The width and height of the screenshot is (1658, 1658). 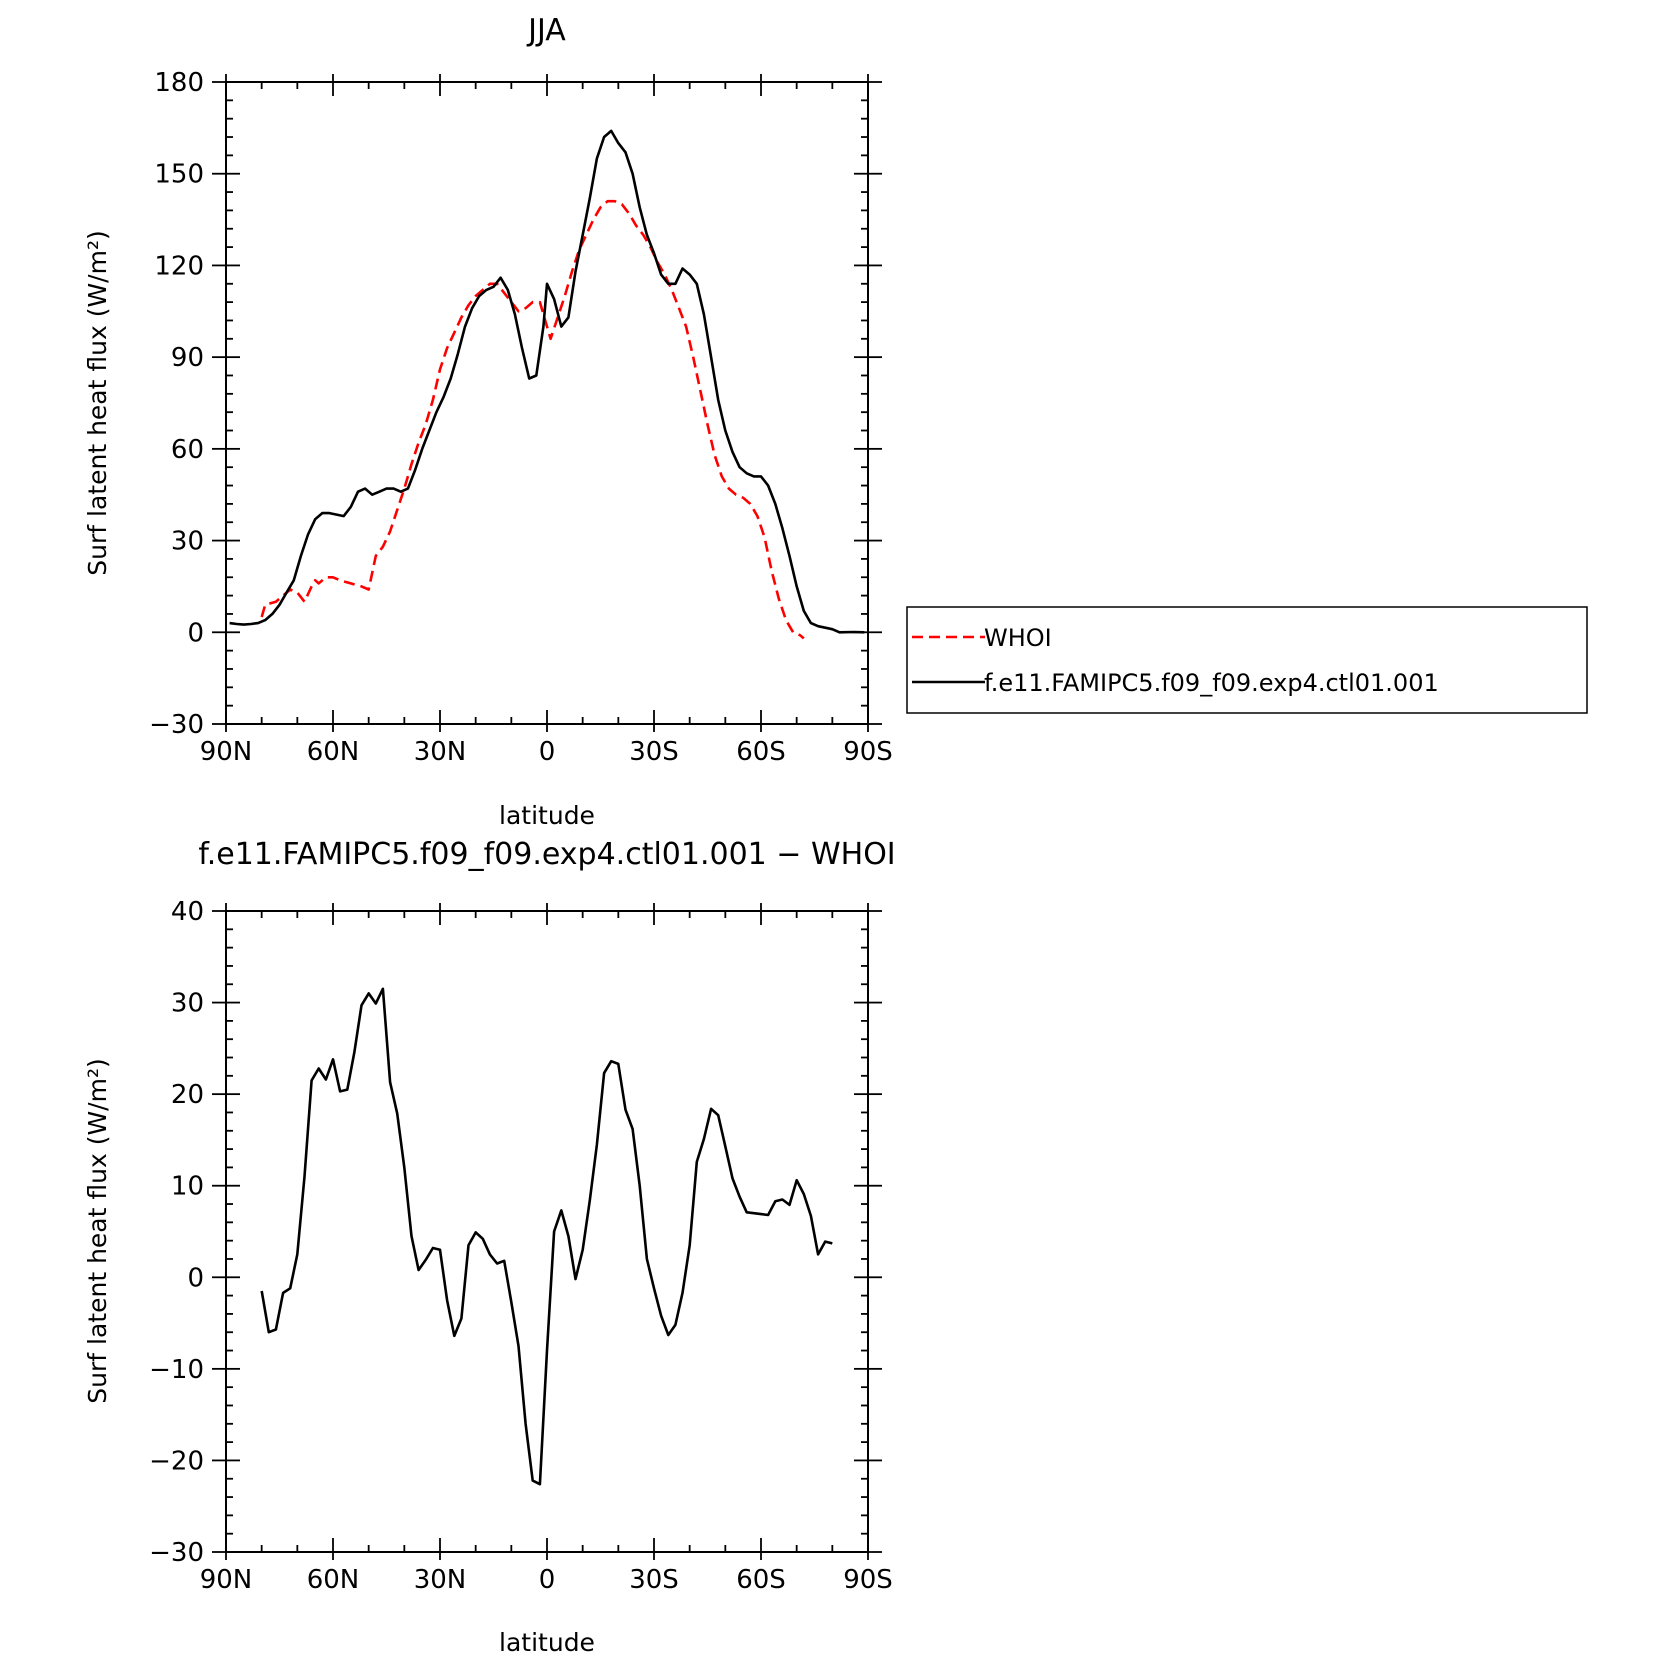 What do you see at coordinates (187, 450) in the screenshot?
I see `y-tick-label: 60` at bounding box center [187, 450].